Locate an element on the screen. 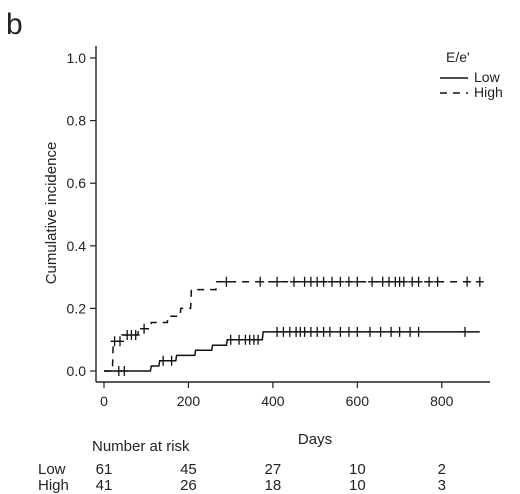 The width and height of the screenshot is (520, 494). series-low is located at coordinates (292, 351).